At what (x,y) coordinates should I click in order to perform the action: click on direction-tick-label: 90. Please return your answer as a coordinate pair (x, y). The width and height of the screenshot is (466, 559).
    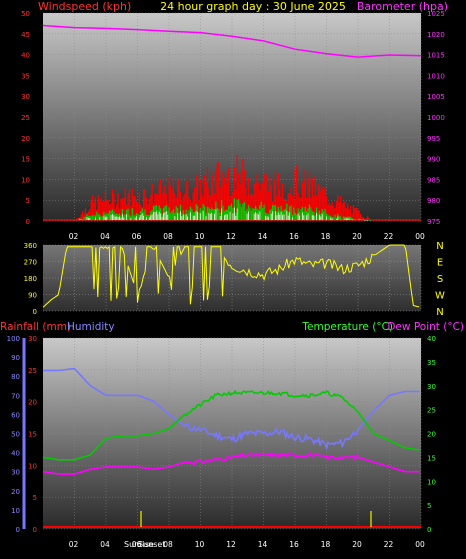
    Looking at the image, I should click on (32, 296).